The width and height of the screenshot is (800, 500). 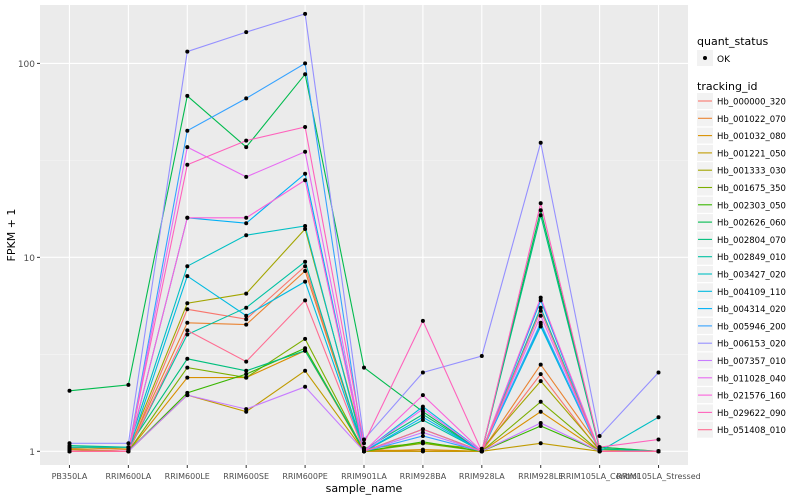 What do you see at coordinates (727, 86) in the screenshot?
I see `legend-title-tracking-id: tracking_id` at bounding box center [727, 86].